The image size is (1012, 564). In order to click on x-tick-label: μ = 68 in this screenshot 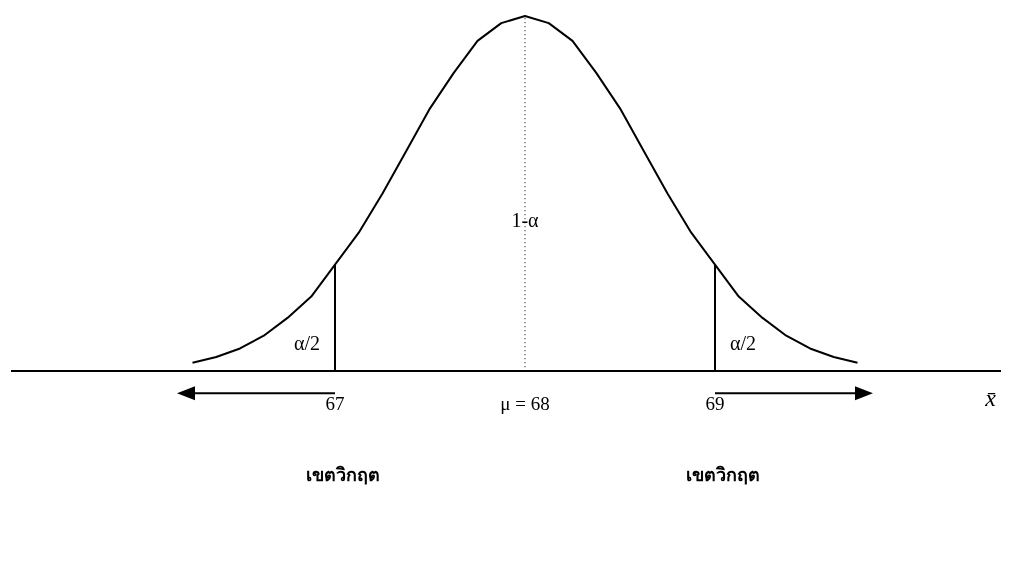, I will do `click(525, 403)`.